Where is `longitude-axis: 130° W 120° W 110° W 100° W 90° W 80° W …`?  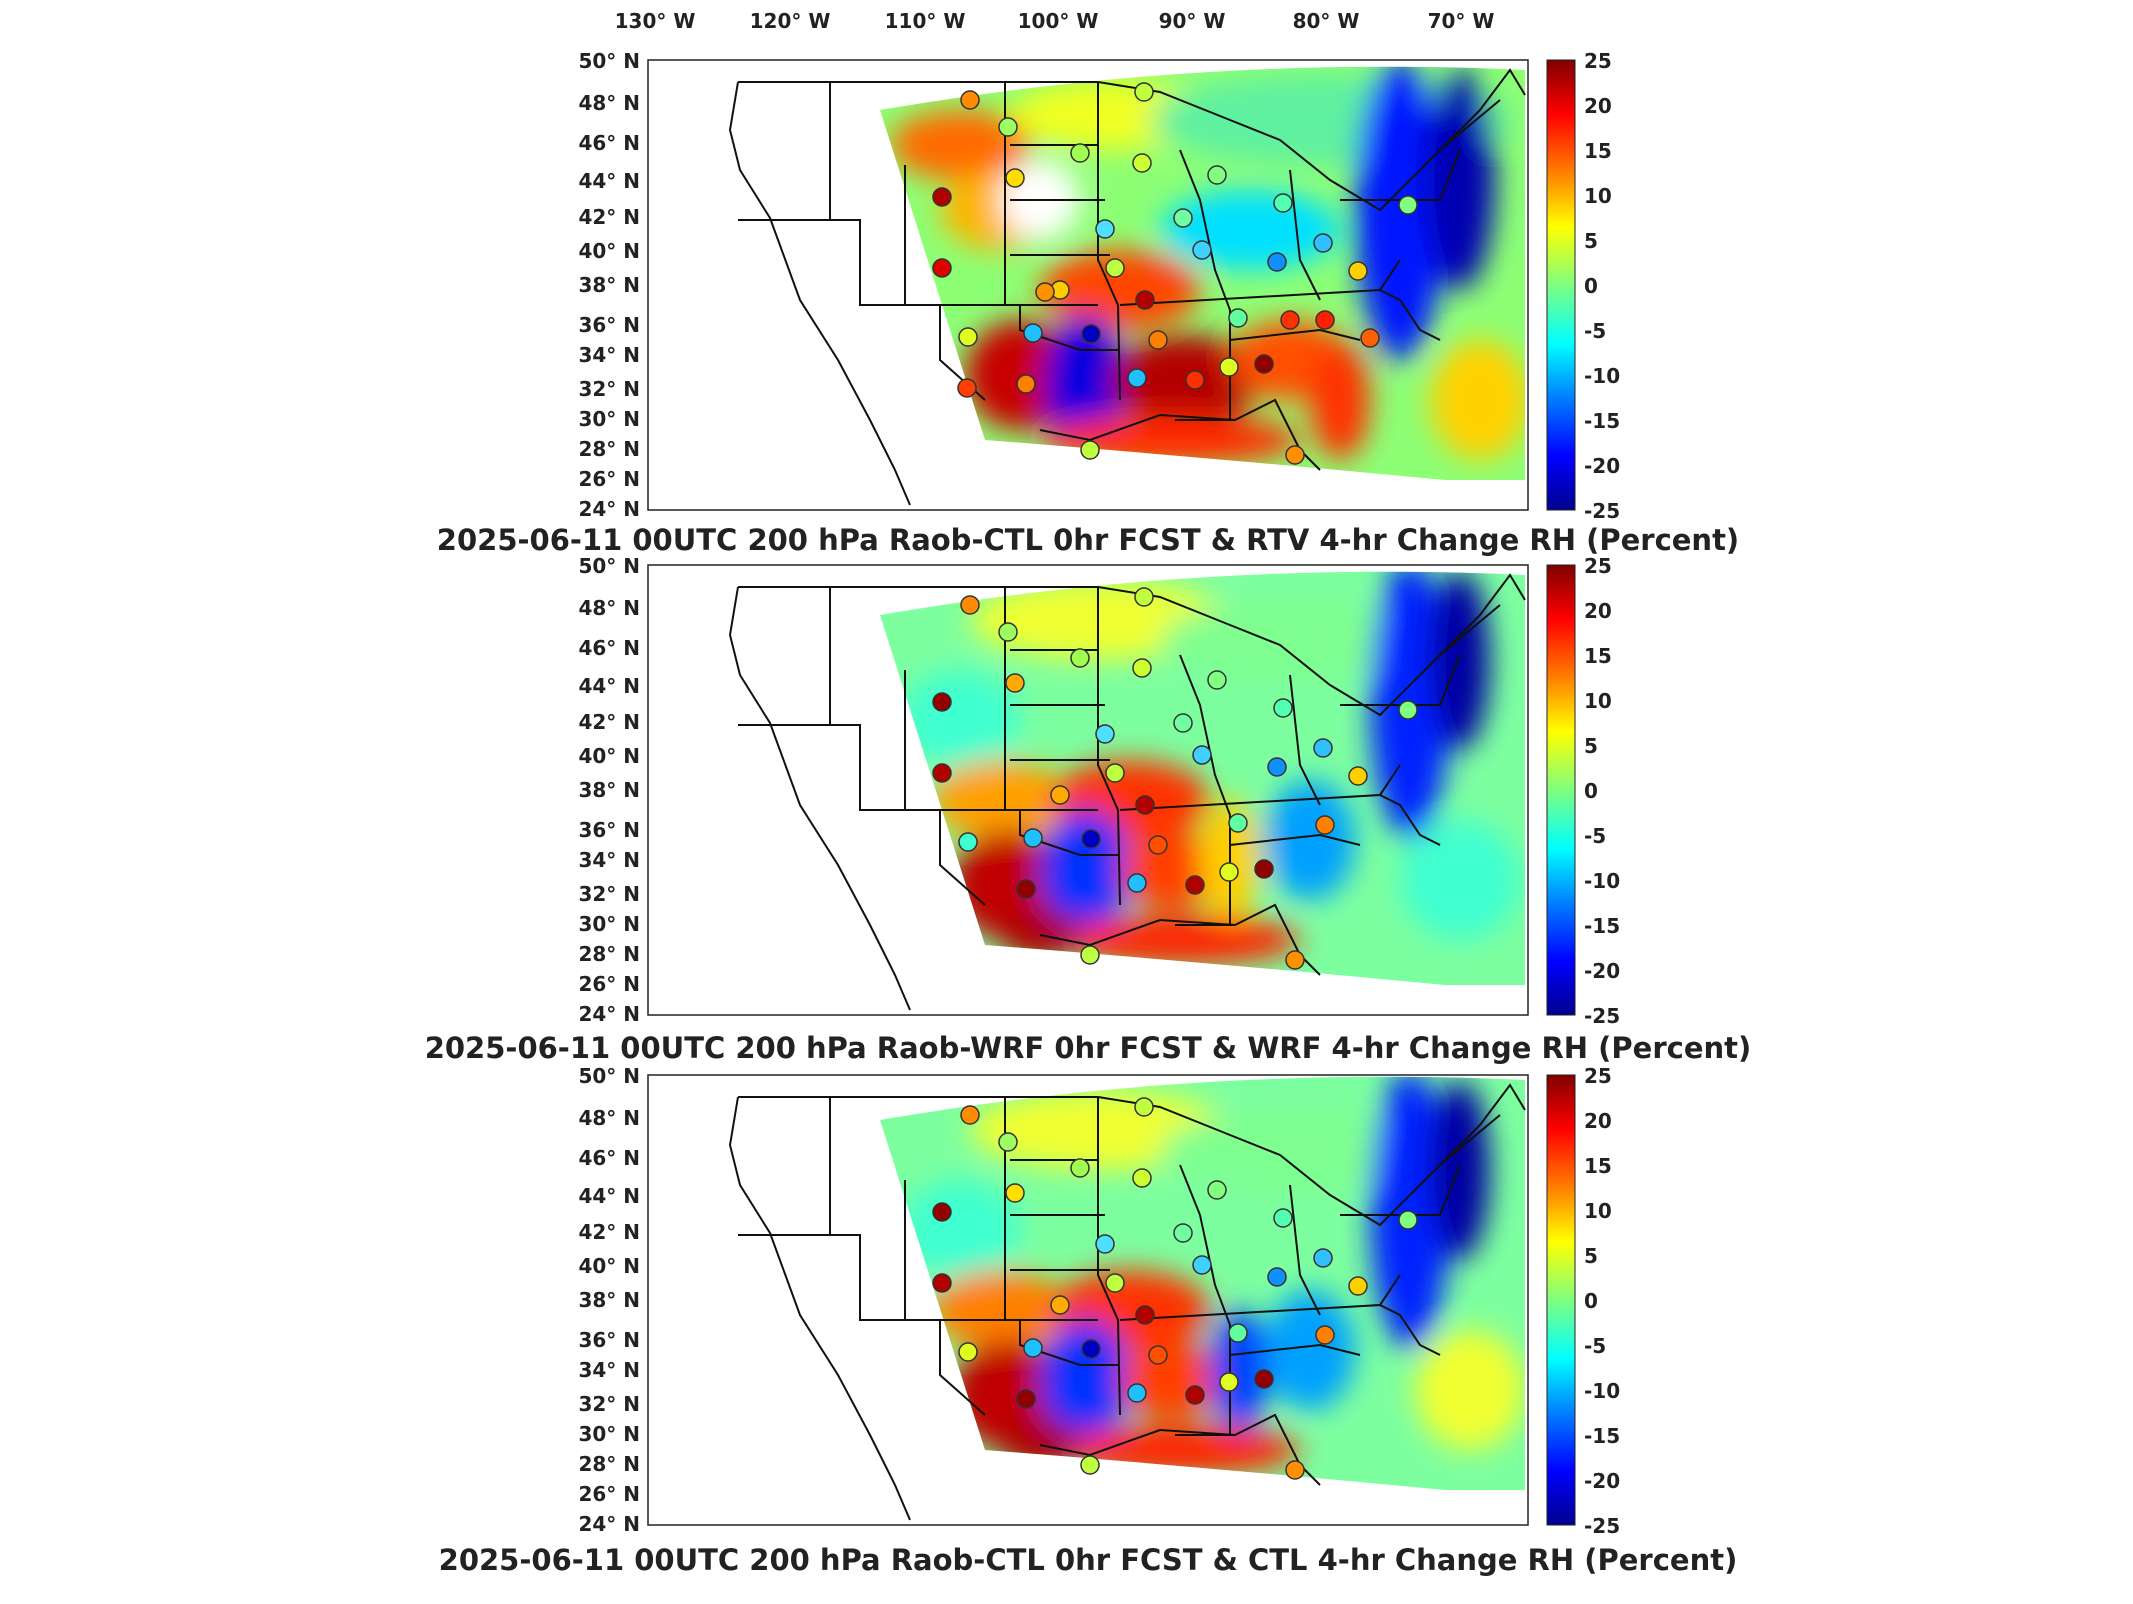
longitude-axis: 130° W 120° W 110° W 100° W 90° W 80° W … is located at coordinates (1055, 21).